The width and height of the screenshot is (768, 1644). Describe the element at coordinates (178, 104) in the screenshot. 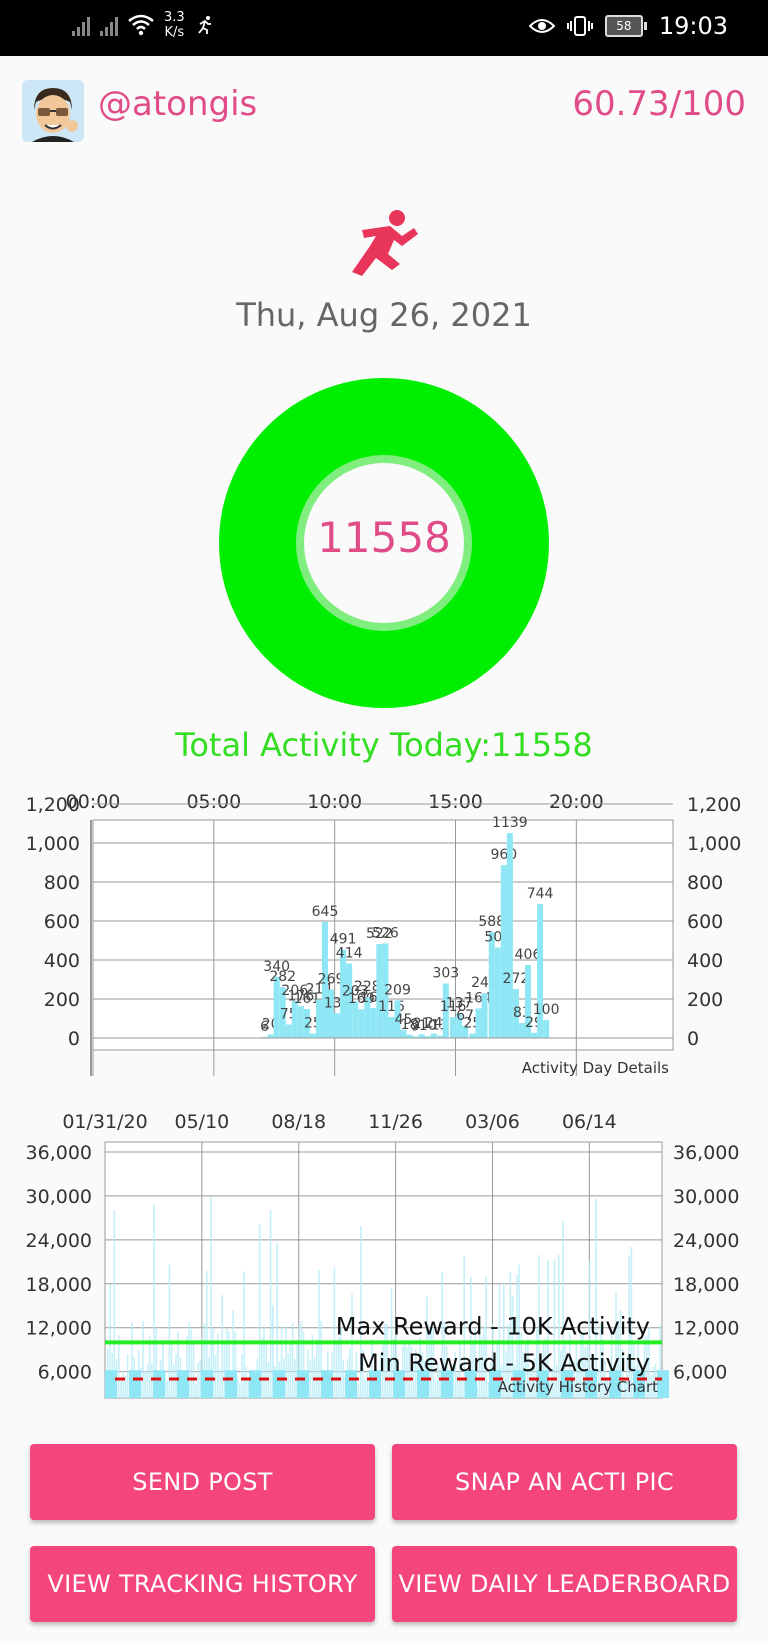

I see `username: @atongis` at that location.